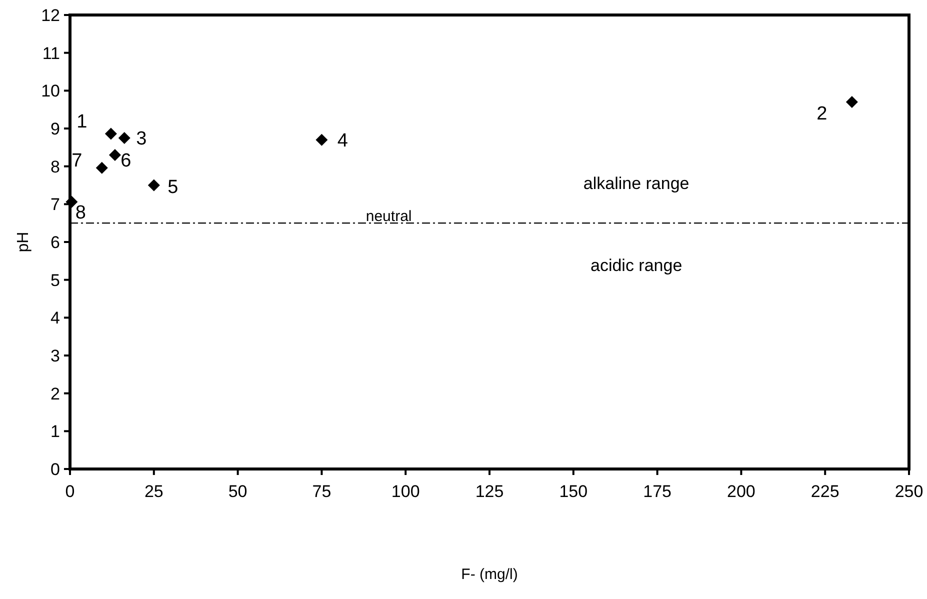 This screenshot has height=599, width=927. I want to click on y-tick-label: 9, so click(55, 128).